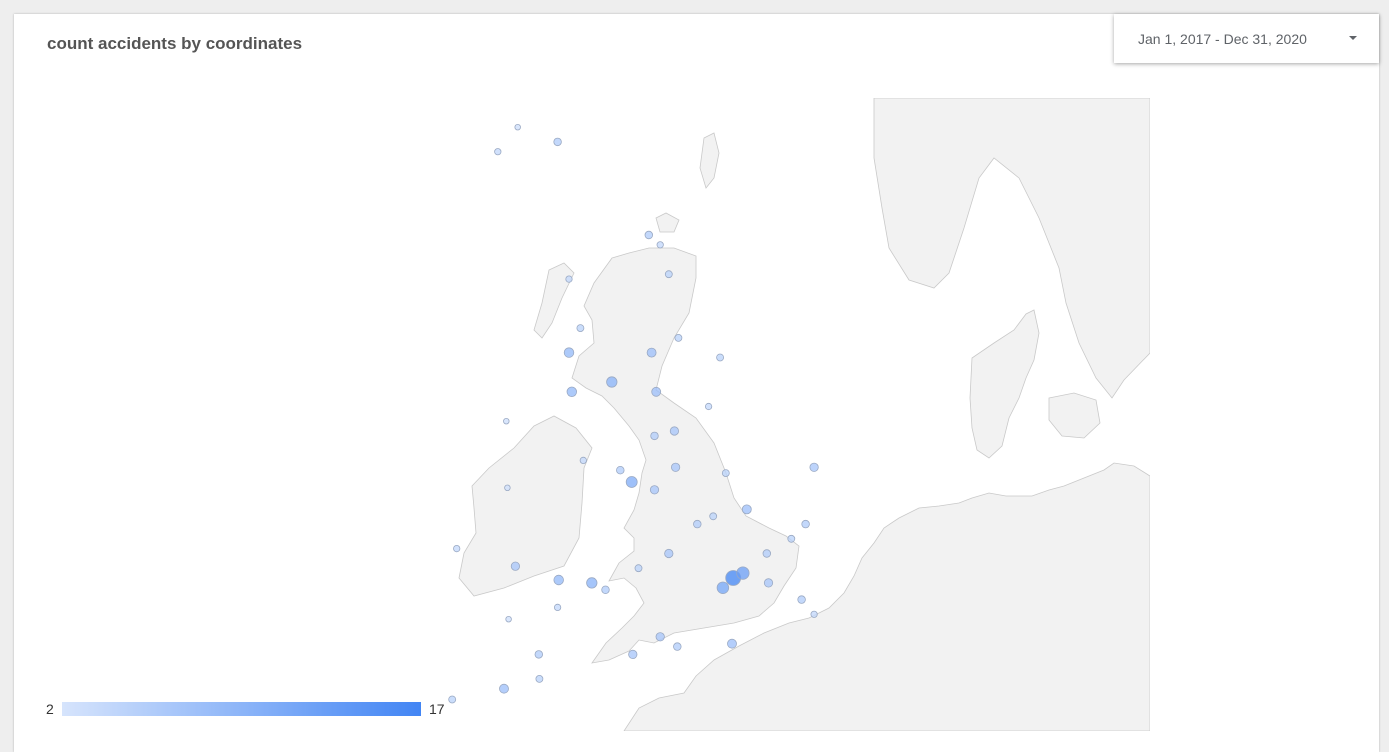 The width and height of the screenshot is (1389, 752). I want to click on region-great-britain, so click(685, 455).